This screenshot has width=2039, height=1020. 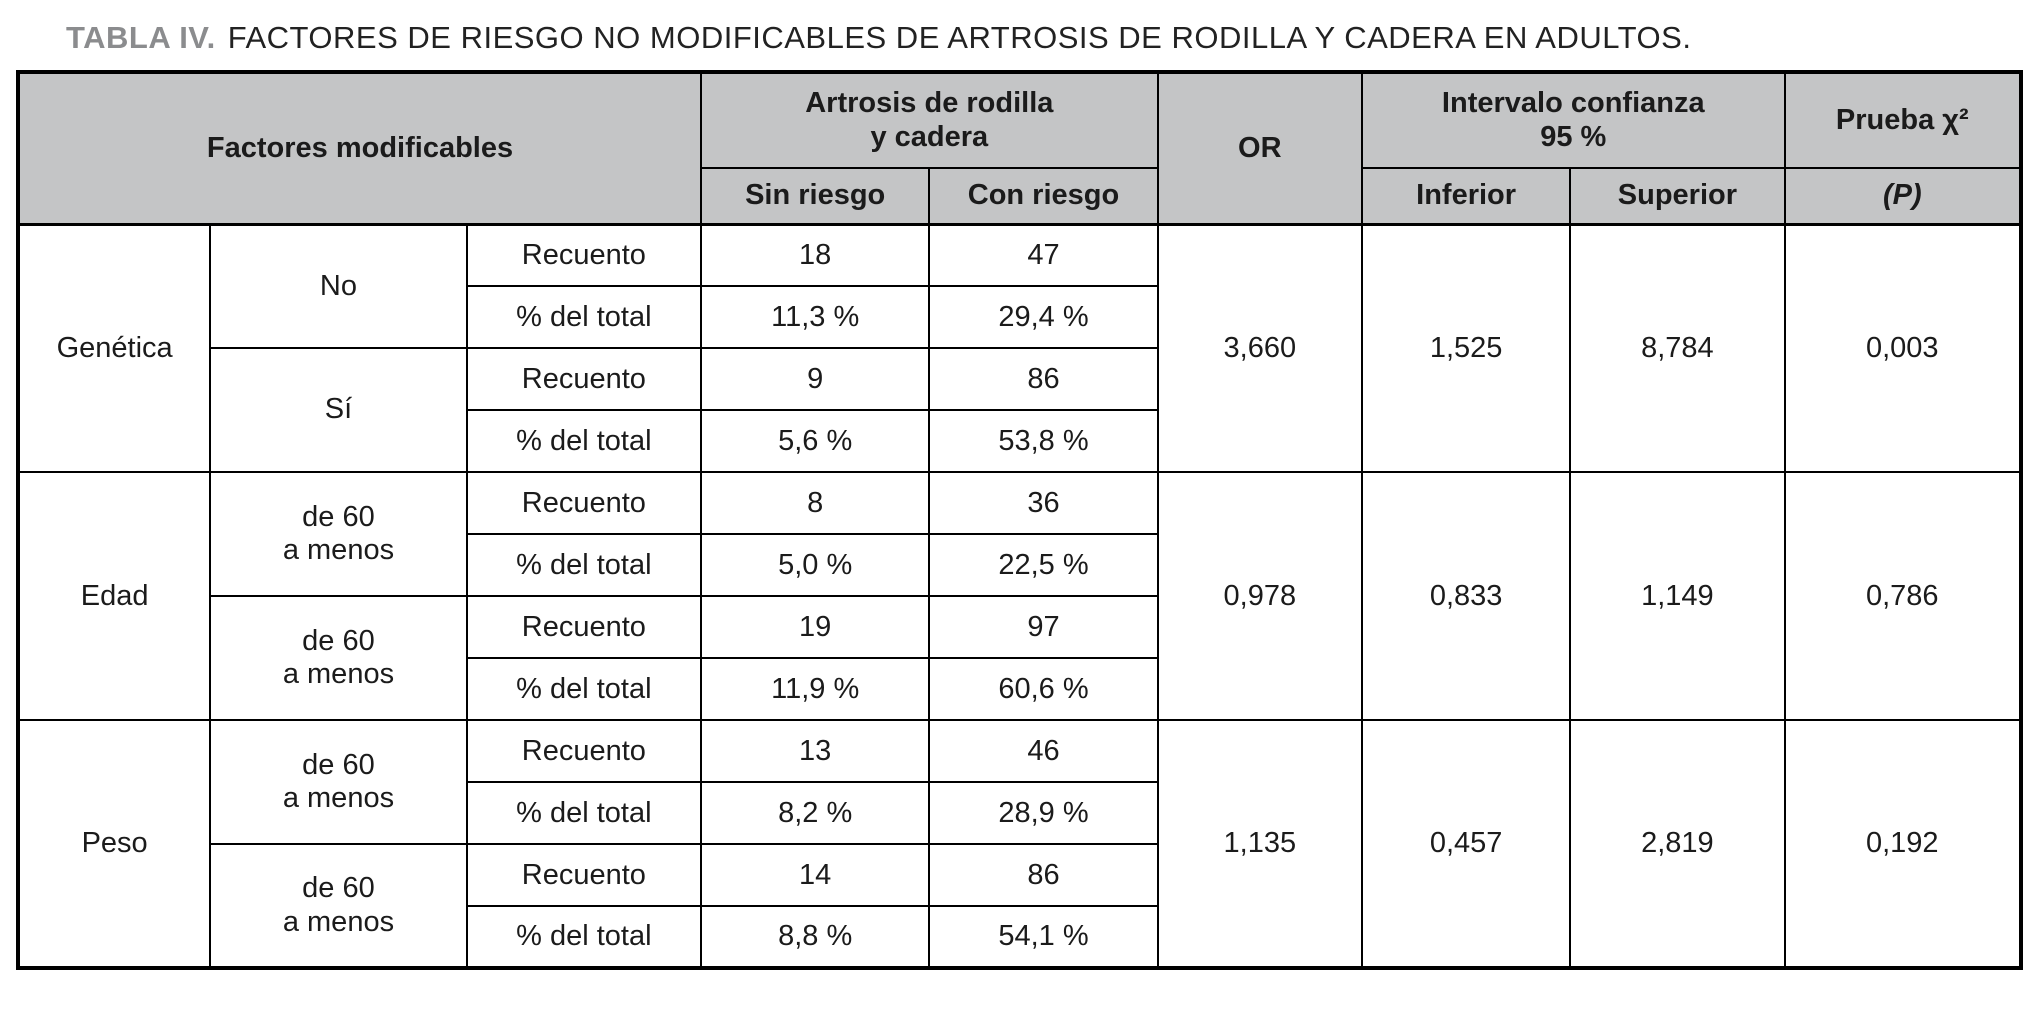 What do you see at coordinates (815, 875) in the screenshot?
I see `sin-riesgo-value: 14` at bounding box center [815, 875].